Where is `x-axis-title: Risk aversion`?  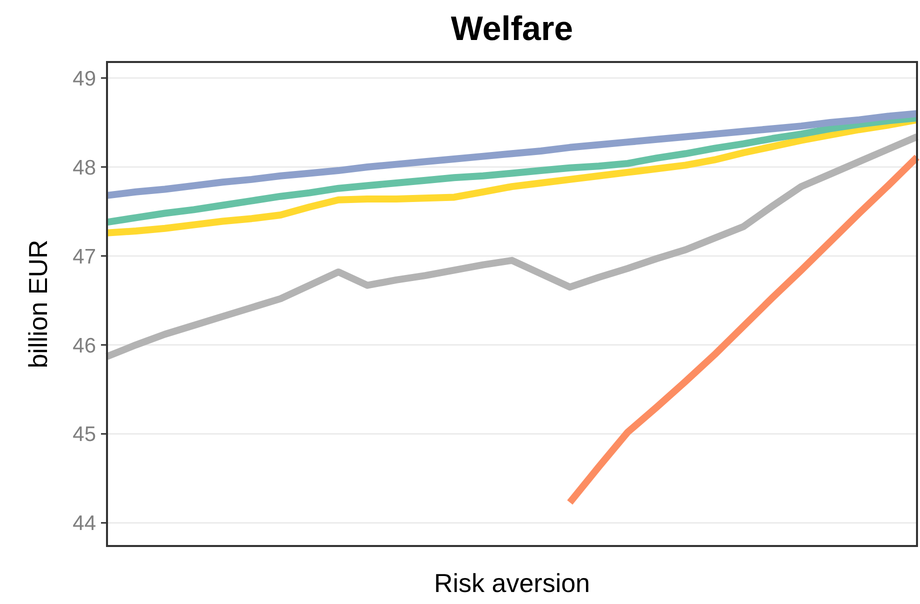 x-axis-title: Risk aversion is located at coordinates (512, 583).